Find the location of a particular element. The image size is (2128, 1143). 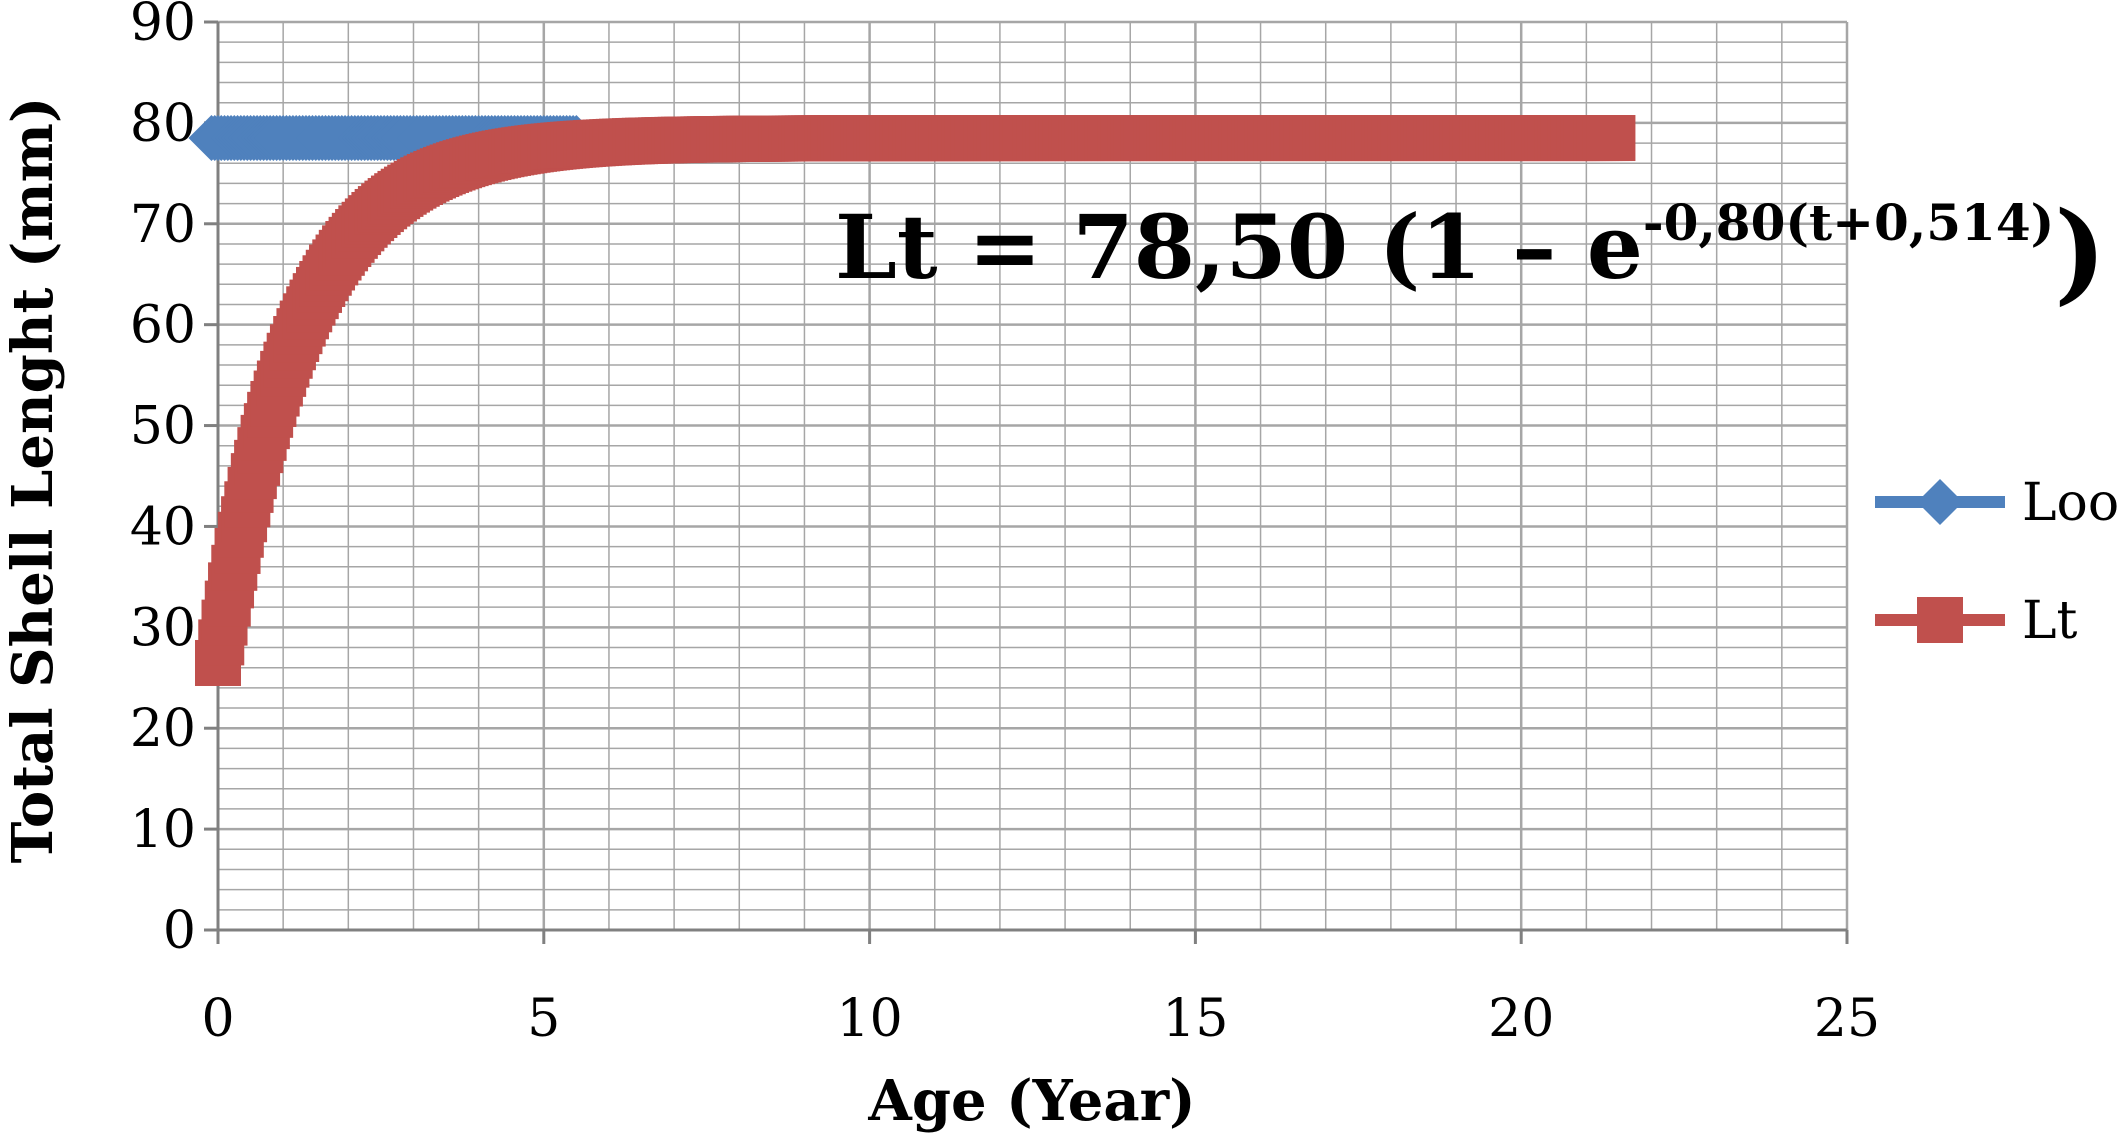

x-tick-label: 5 is located at coordinates (543, 1019).